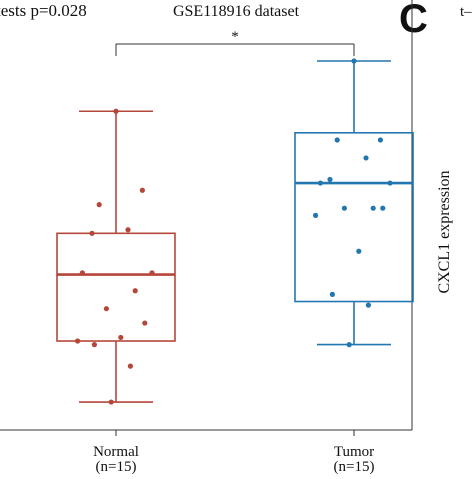 Image resolution: width=474 pixels, height=479 pixels. I want to click on next-panel-fragment: t–, so click(466, 12).